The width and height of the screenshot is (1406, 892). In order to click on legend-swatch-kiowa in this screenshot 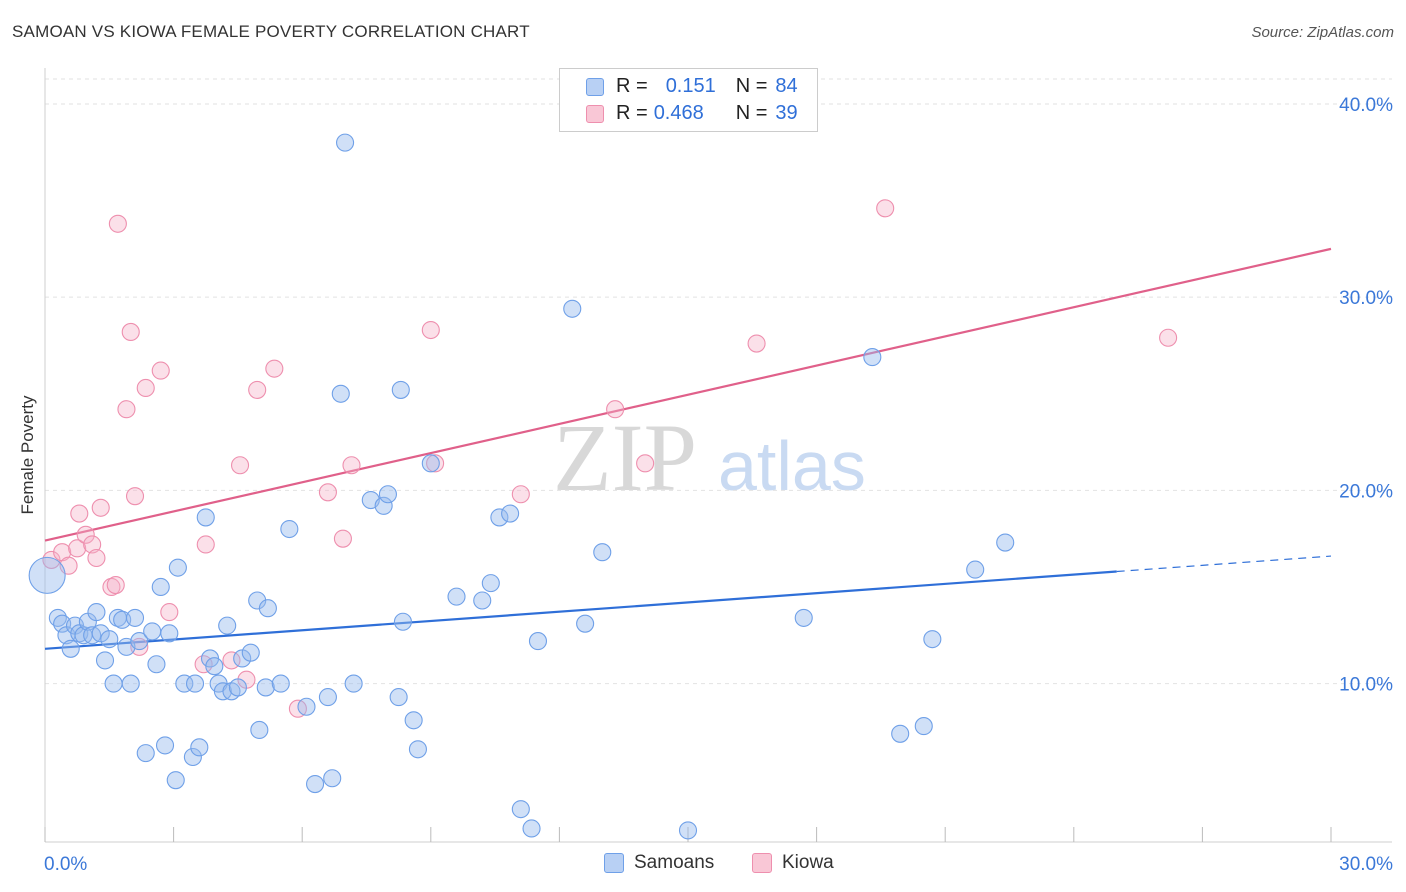, I will do `click(595, 113)`.